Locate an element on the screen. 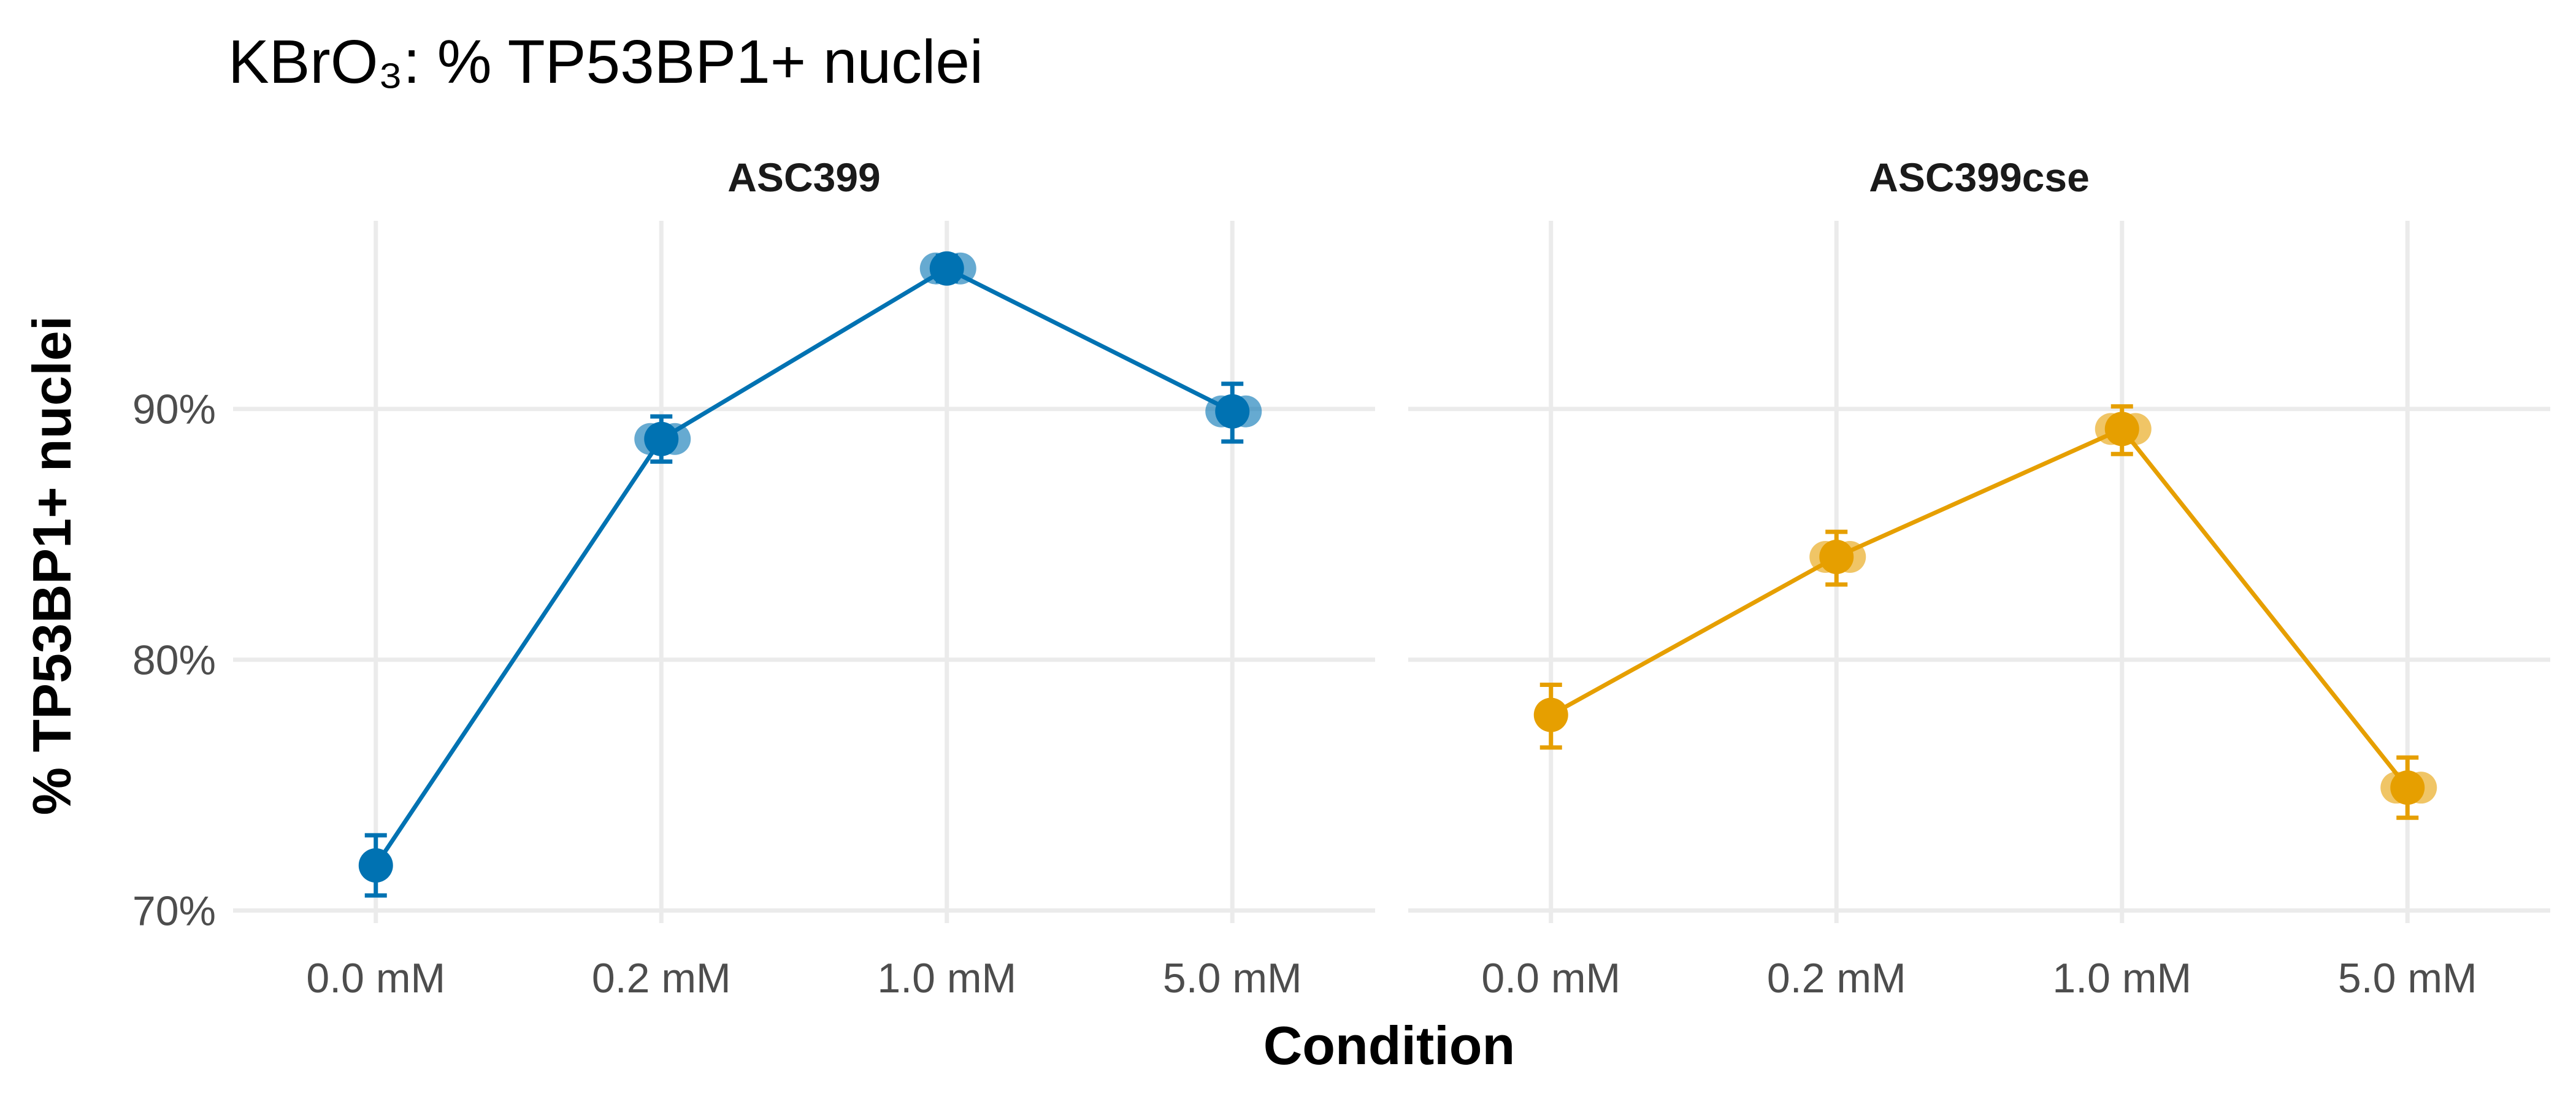  panel-strip-label: ASC399cse is located at coordinates (1979, 177).